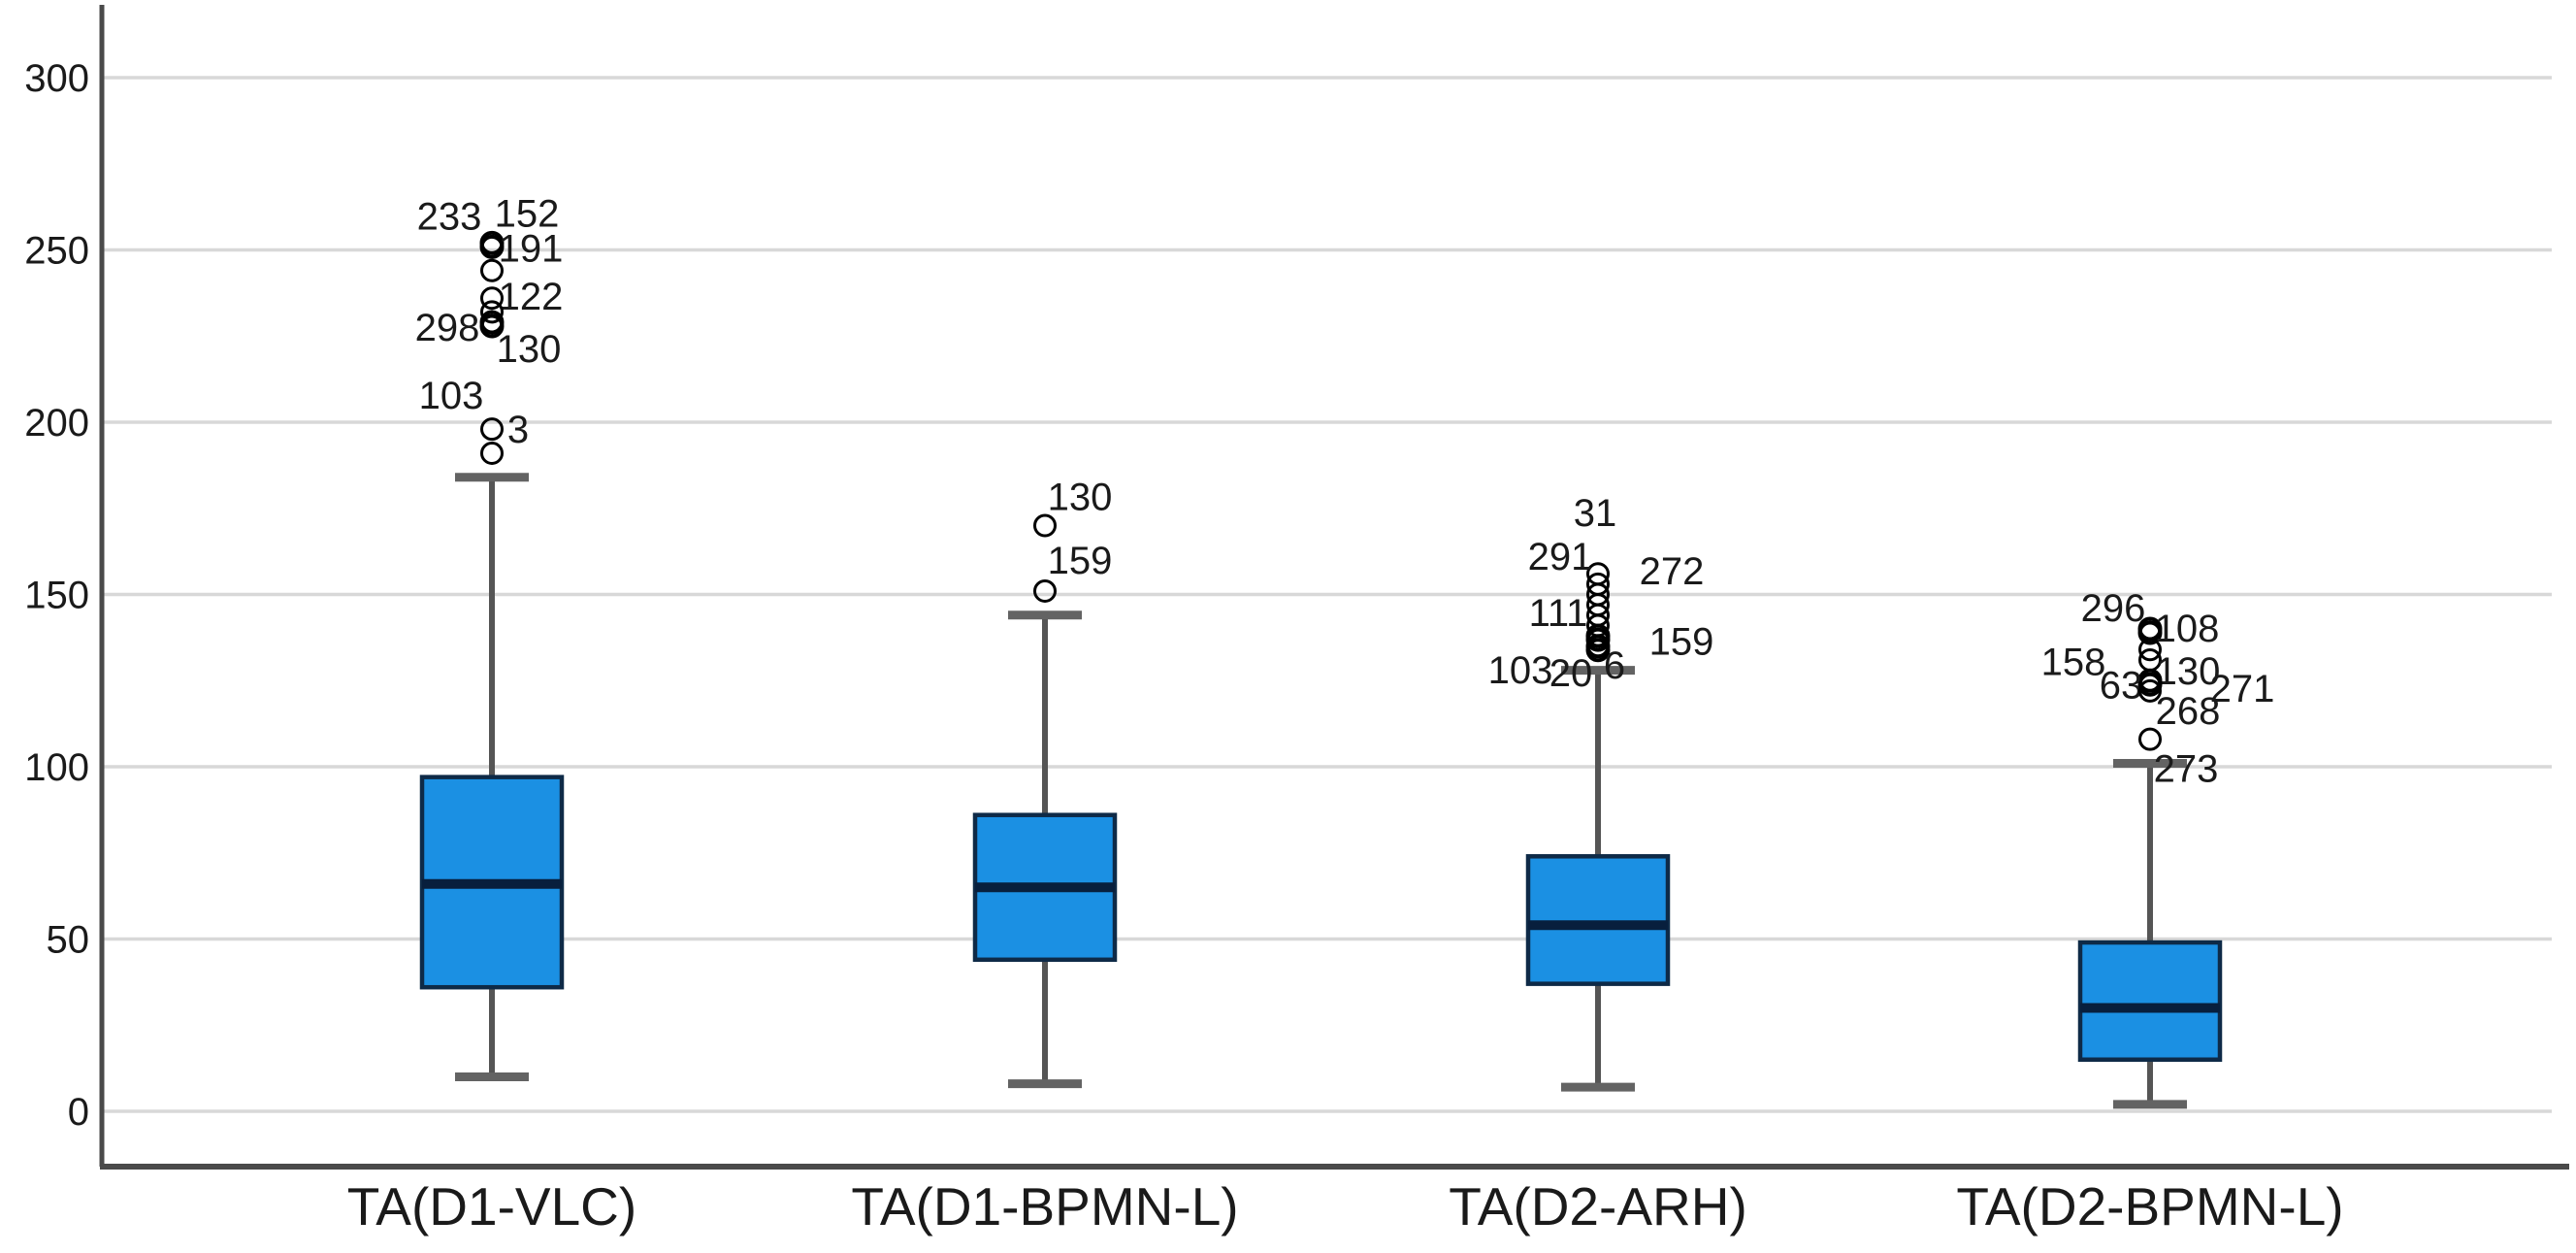  What do you see at coordinates (1045, 783) in the screenshot?
I see `box-plot: 130 159` at bounding box center [1045, 783].